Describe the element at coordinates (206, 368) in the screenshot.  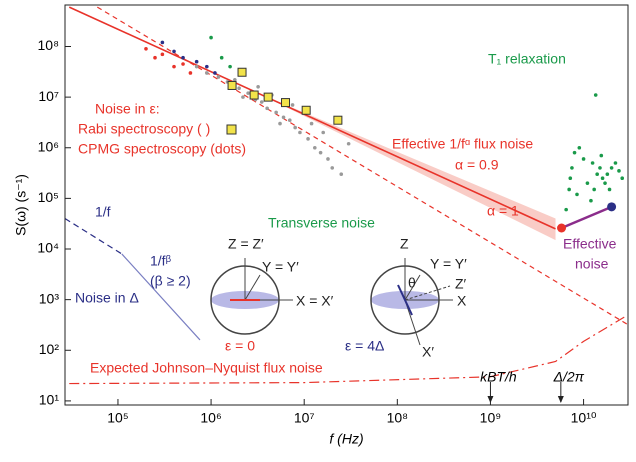
I see `annotation: Expected Johnson–Nyquist flux noise` at that location.